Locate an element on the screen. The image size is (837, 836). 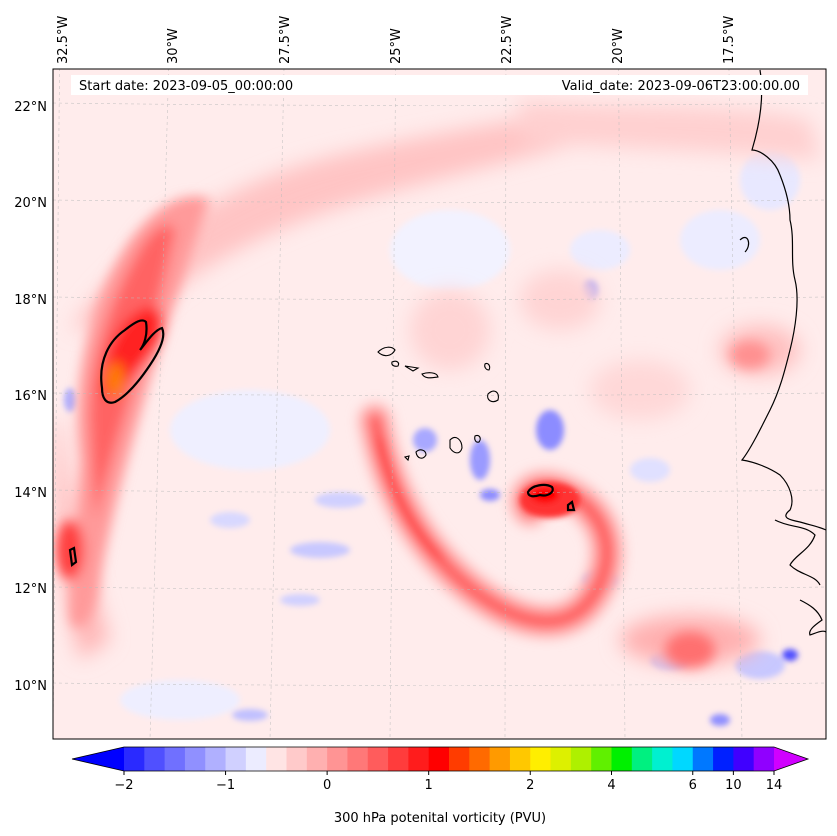
colorbar-tick-label: 0 is located at coordinates (327, 785).